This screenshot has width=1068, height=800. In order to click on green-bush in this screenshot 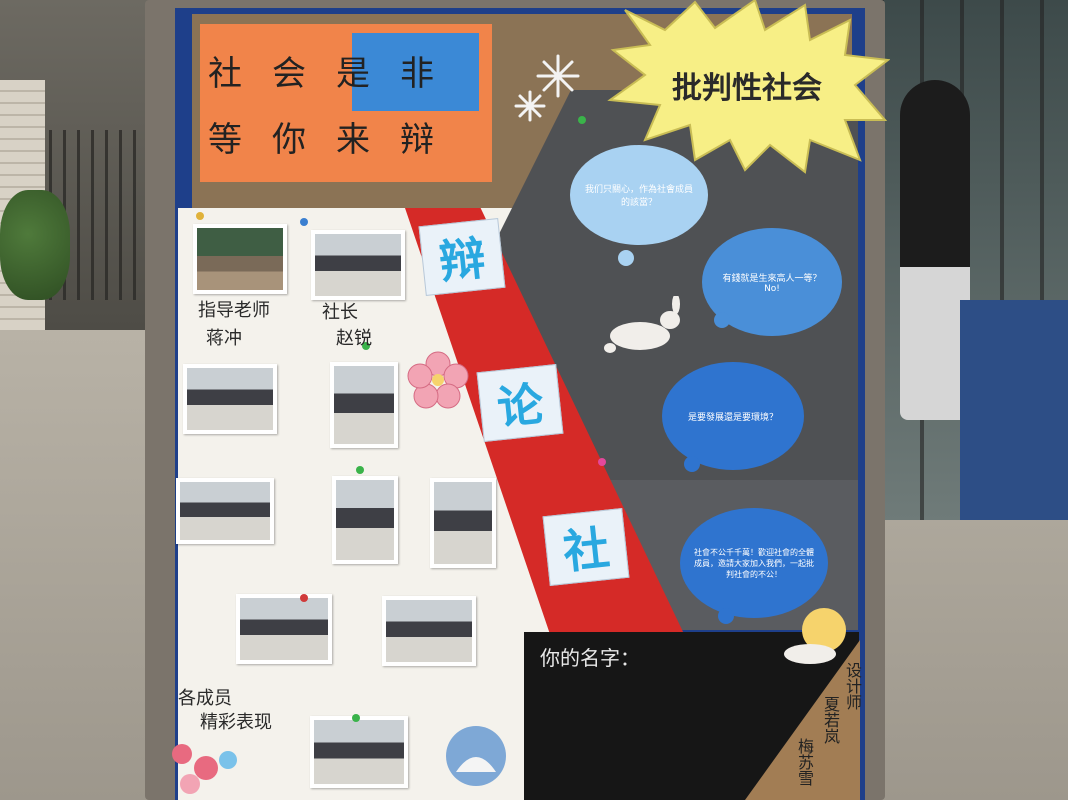, I will do `click(35, 245)`.